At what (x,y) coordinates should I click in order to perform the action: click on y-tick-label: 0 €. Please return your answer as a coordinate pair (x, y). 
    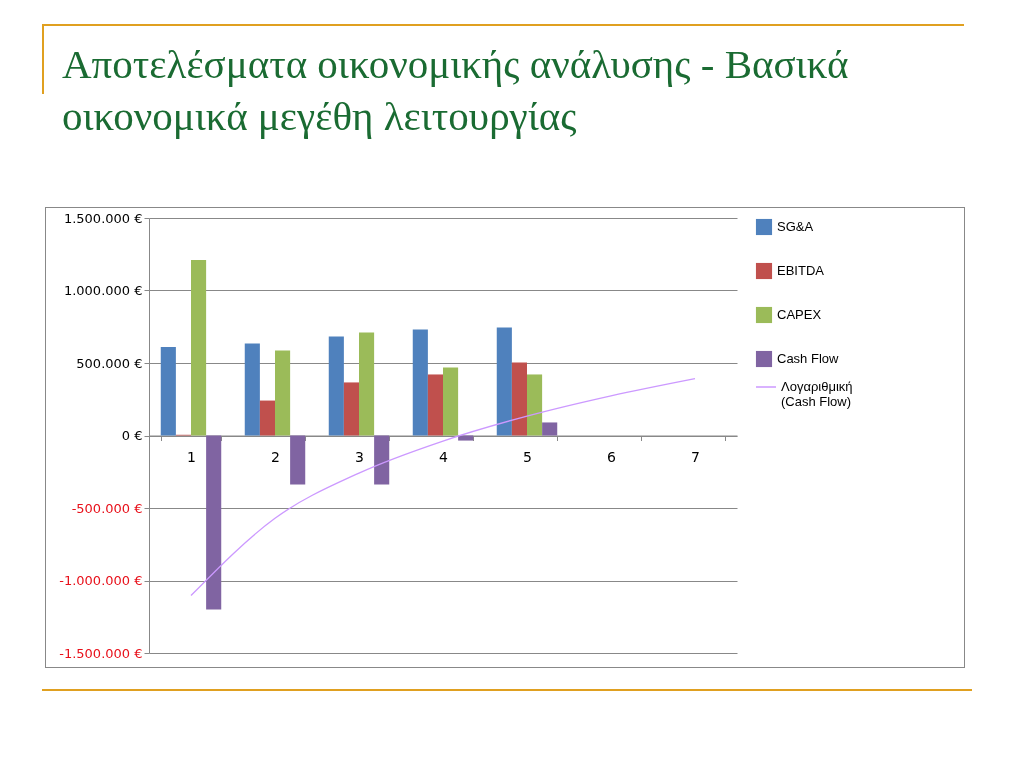
    Looking at the image, I should click on (132, 435).